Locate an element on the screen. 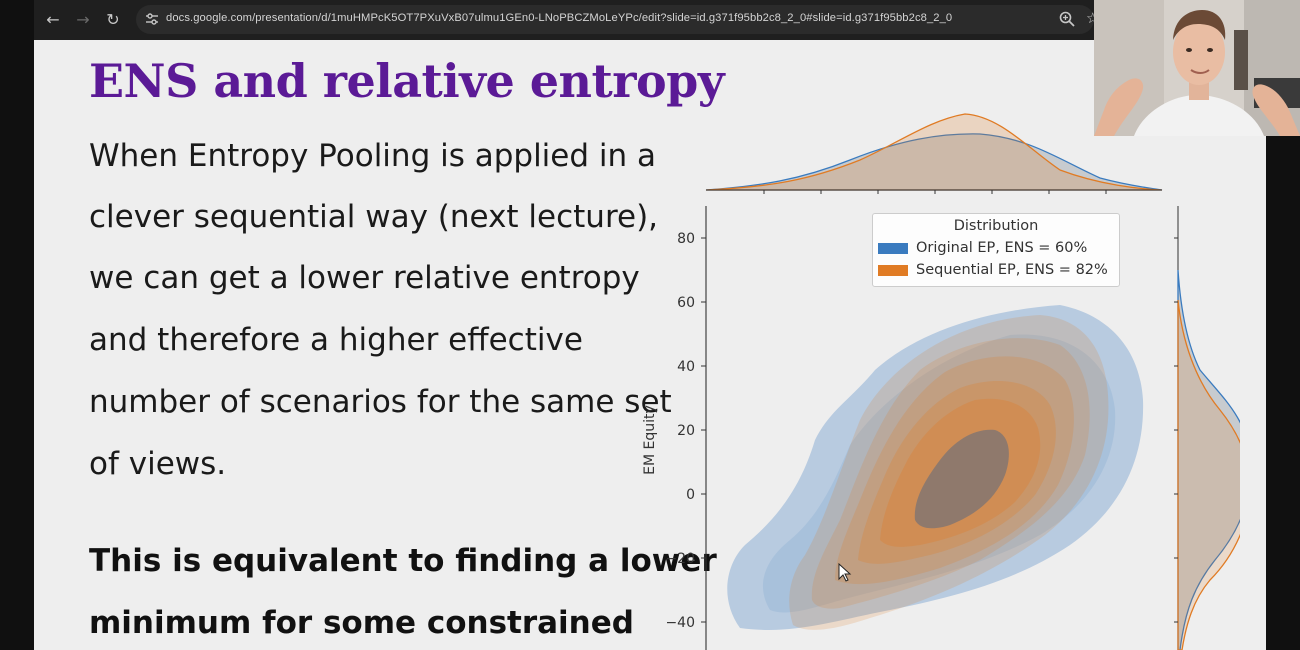 The height and width of the screenshot is (650, 1300). bold-text-line: minimum for some constrained is located at coordinates (361, 623).